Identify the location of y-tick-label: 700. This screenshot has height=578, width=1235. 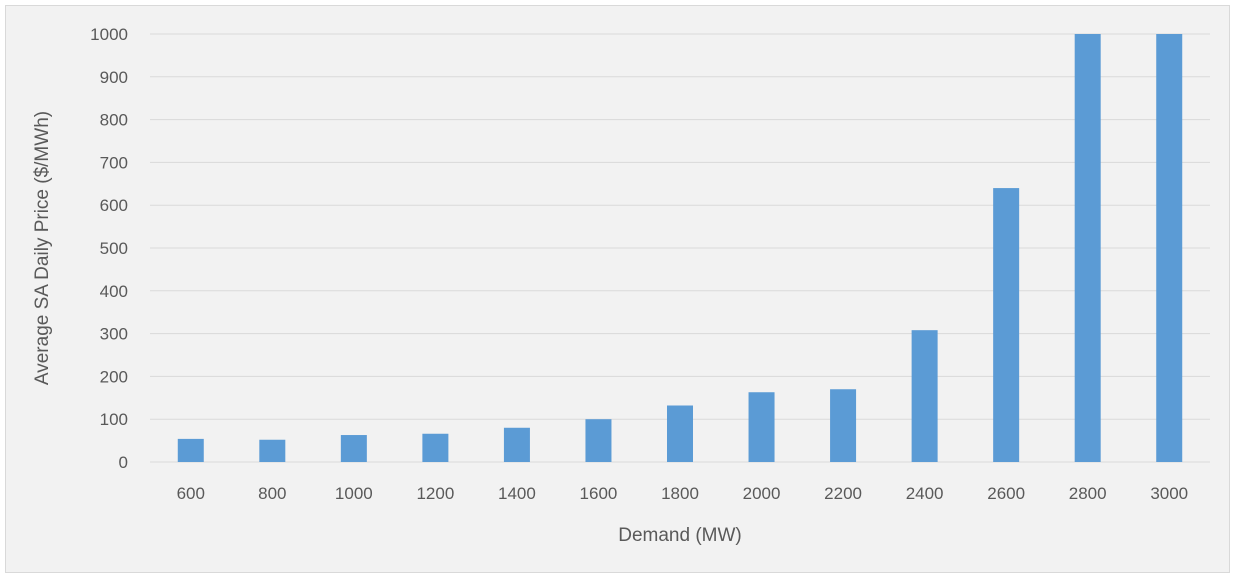
(114, 162).